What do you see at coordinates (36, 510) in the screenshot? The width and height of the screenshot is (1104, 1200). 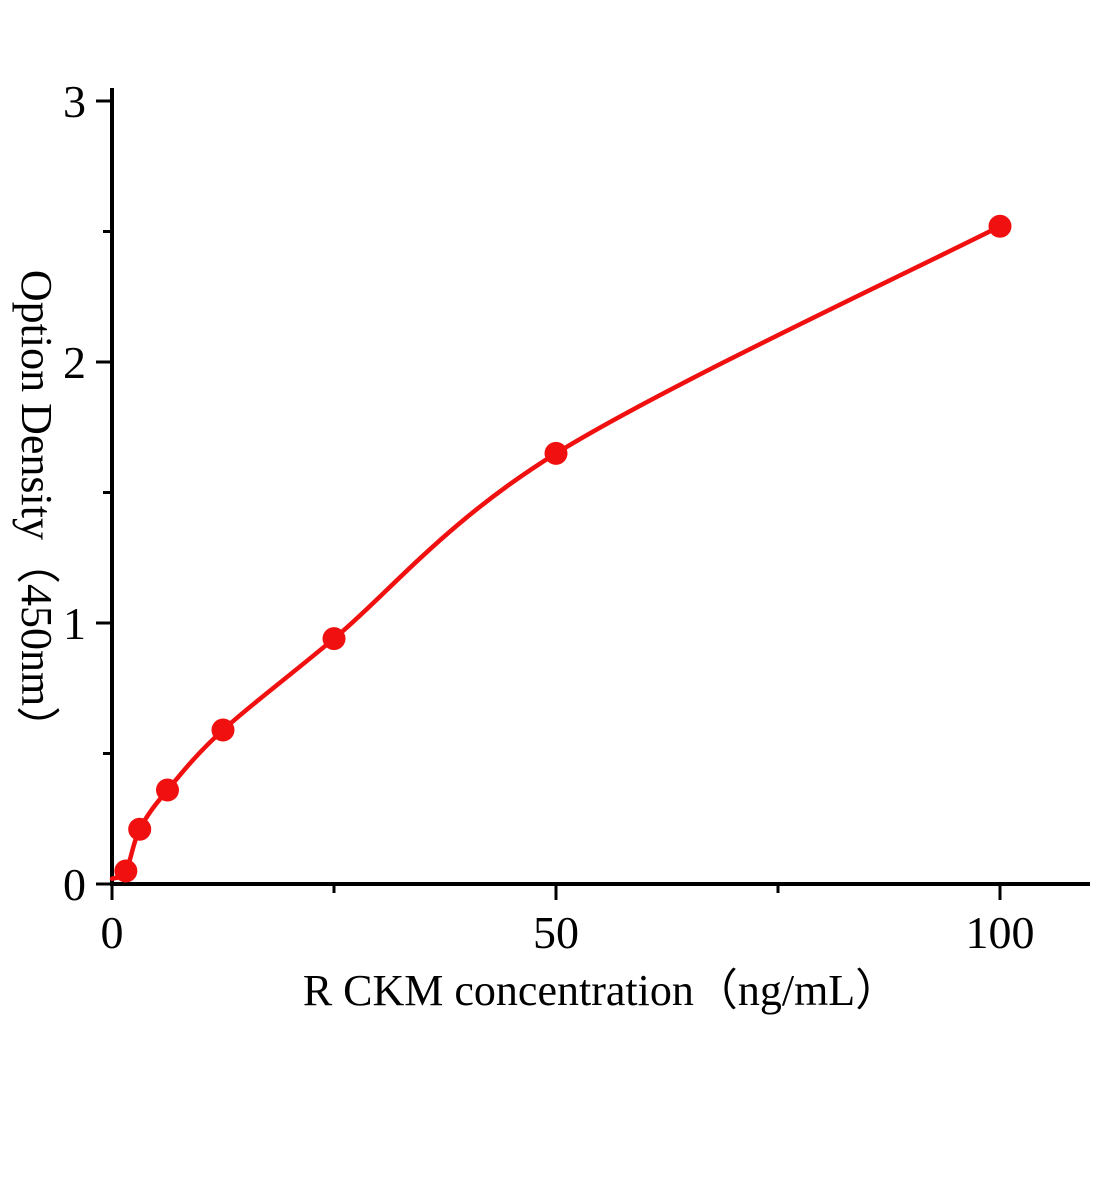 I see `y-axis-title: Option Density（450nm）` at bounding box center [36, 510].